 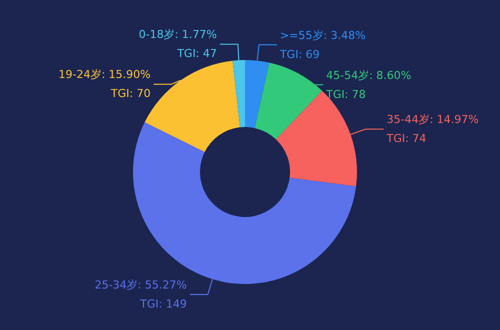 I want to click on category-label: 0-18岁: 1.77%, so click(x=177, y=35).